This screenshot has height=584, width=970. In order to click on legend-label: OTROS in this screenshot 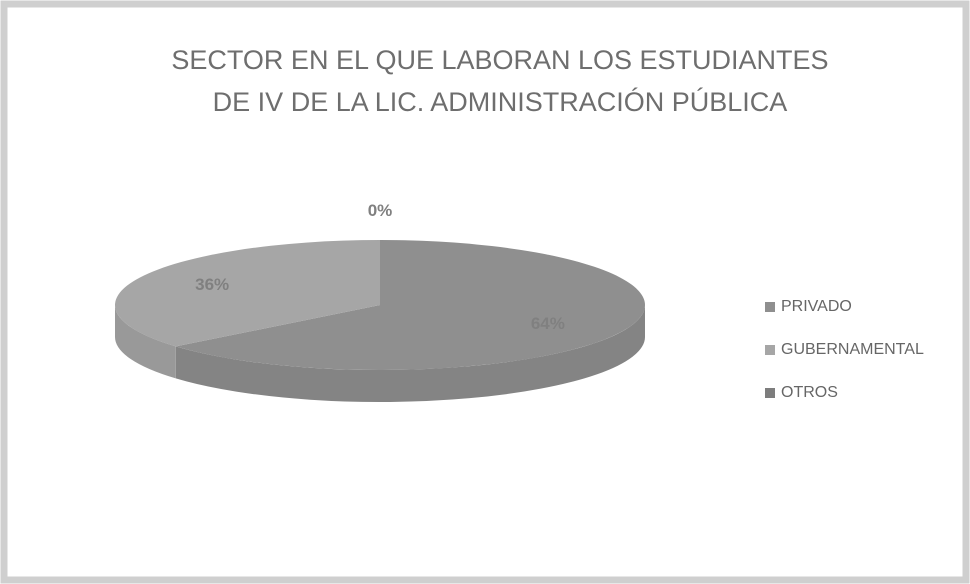, I will do `click(809, 392)`.